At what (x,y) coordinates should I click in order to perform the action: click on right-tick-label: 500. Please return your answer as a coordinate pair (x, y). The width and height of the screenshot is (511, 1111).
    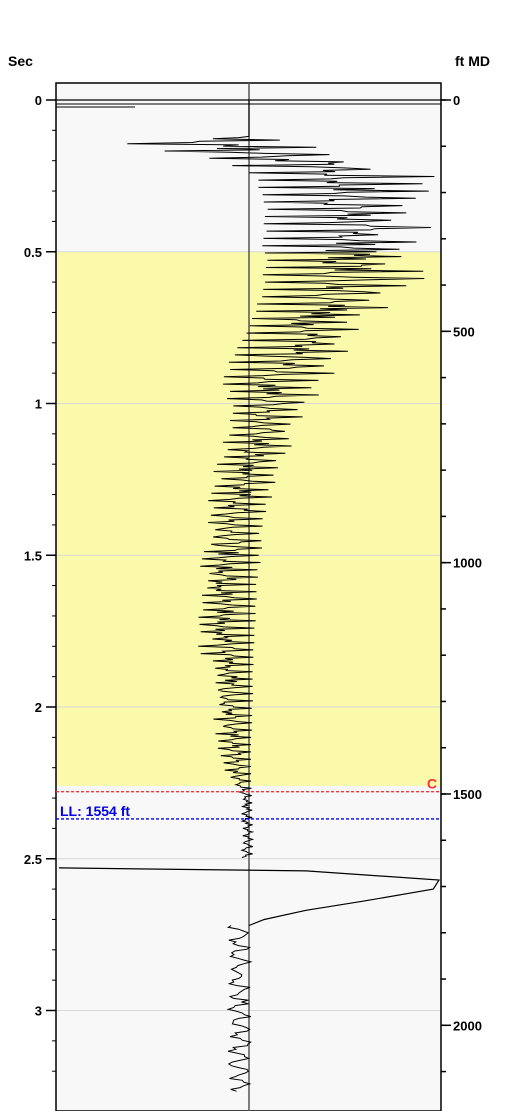
    Looking at the image, I should click on (464, 331).